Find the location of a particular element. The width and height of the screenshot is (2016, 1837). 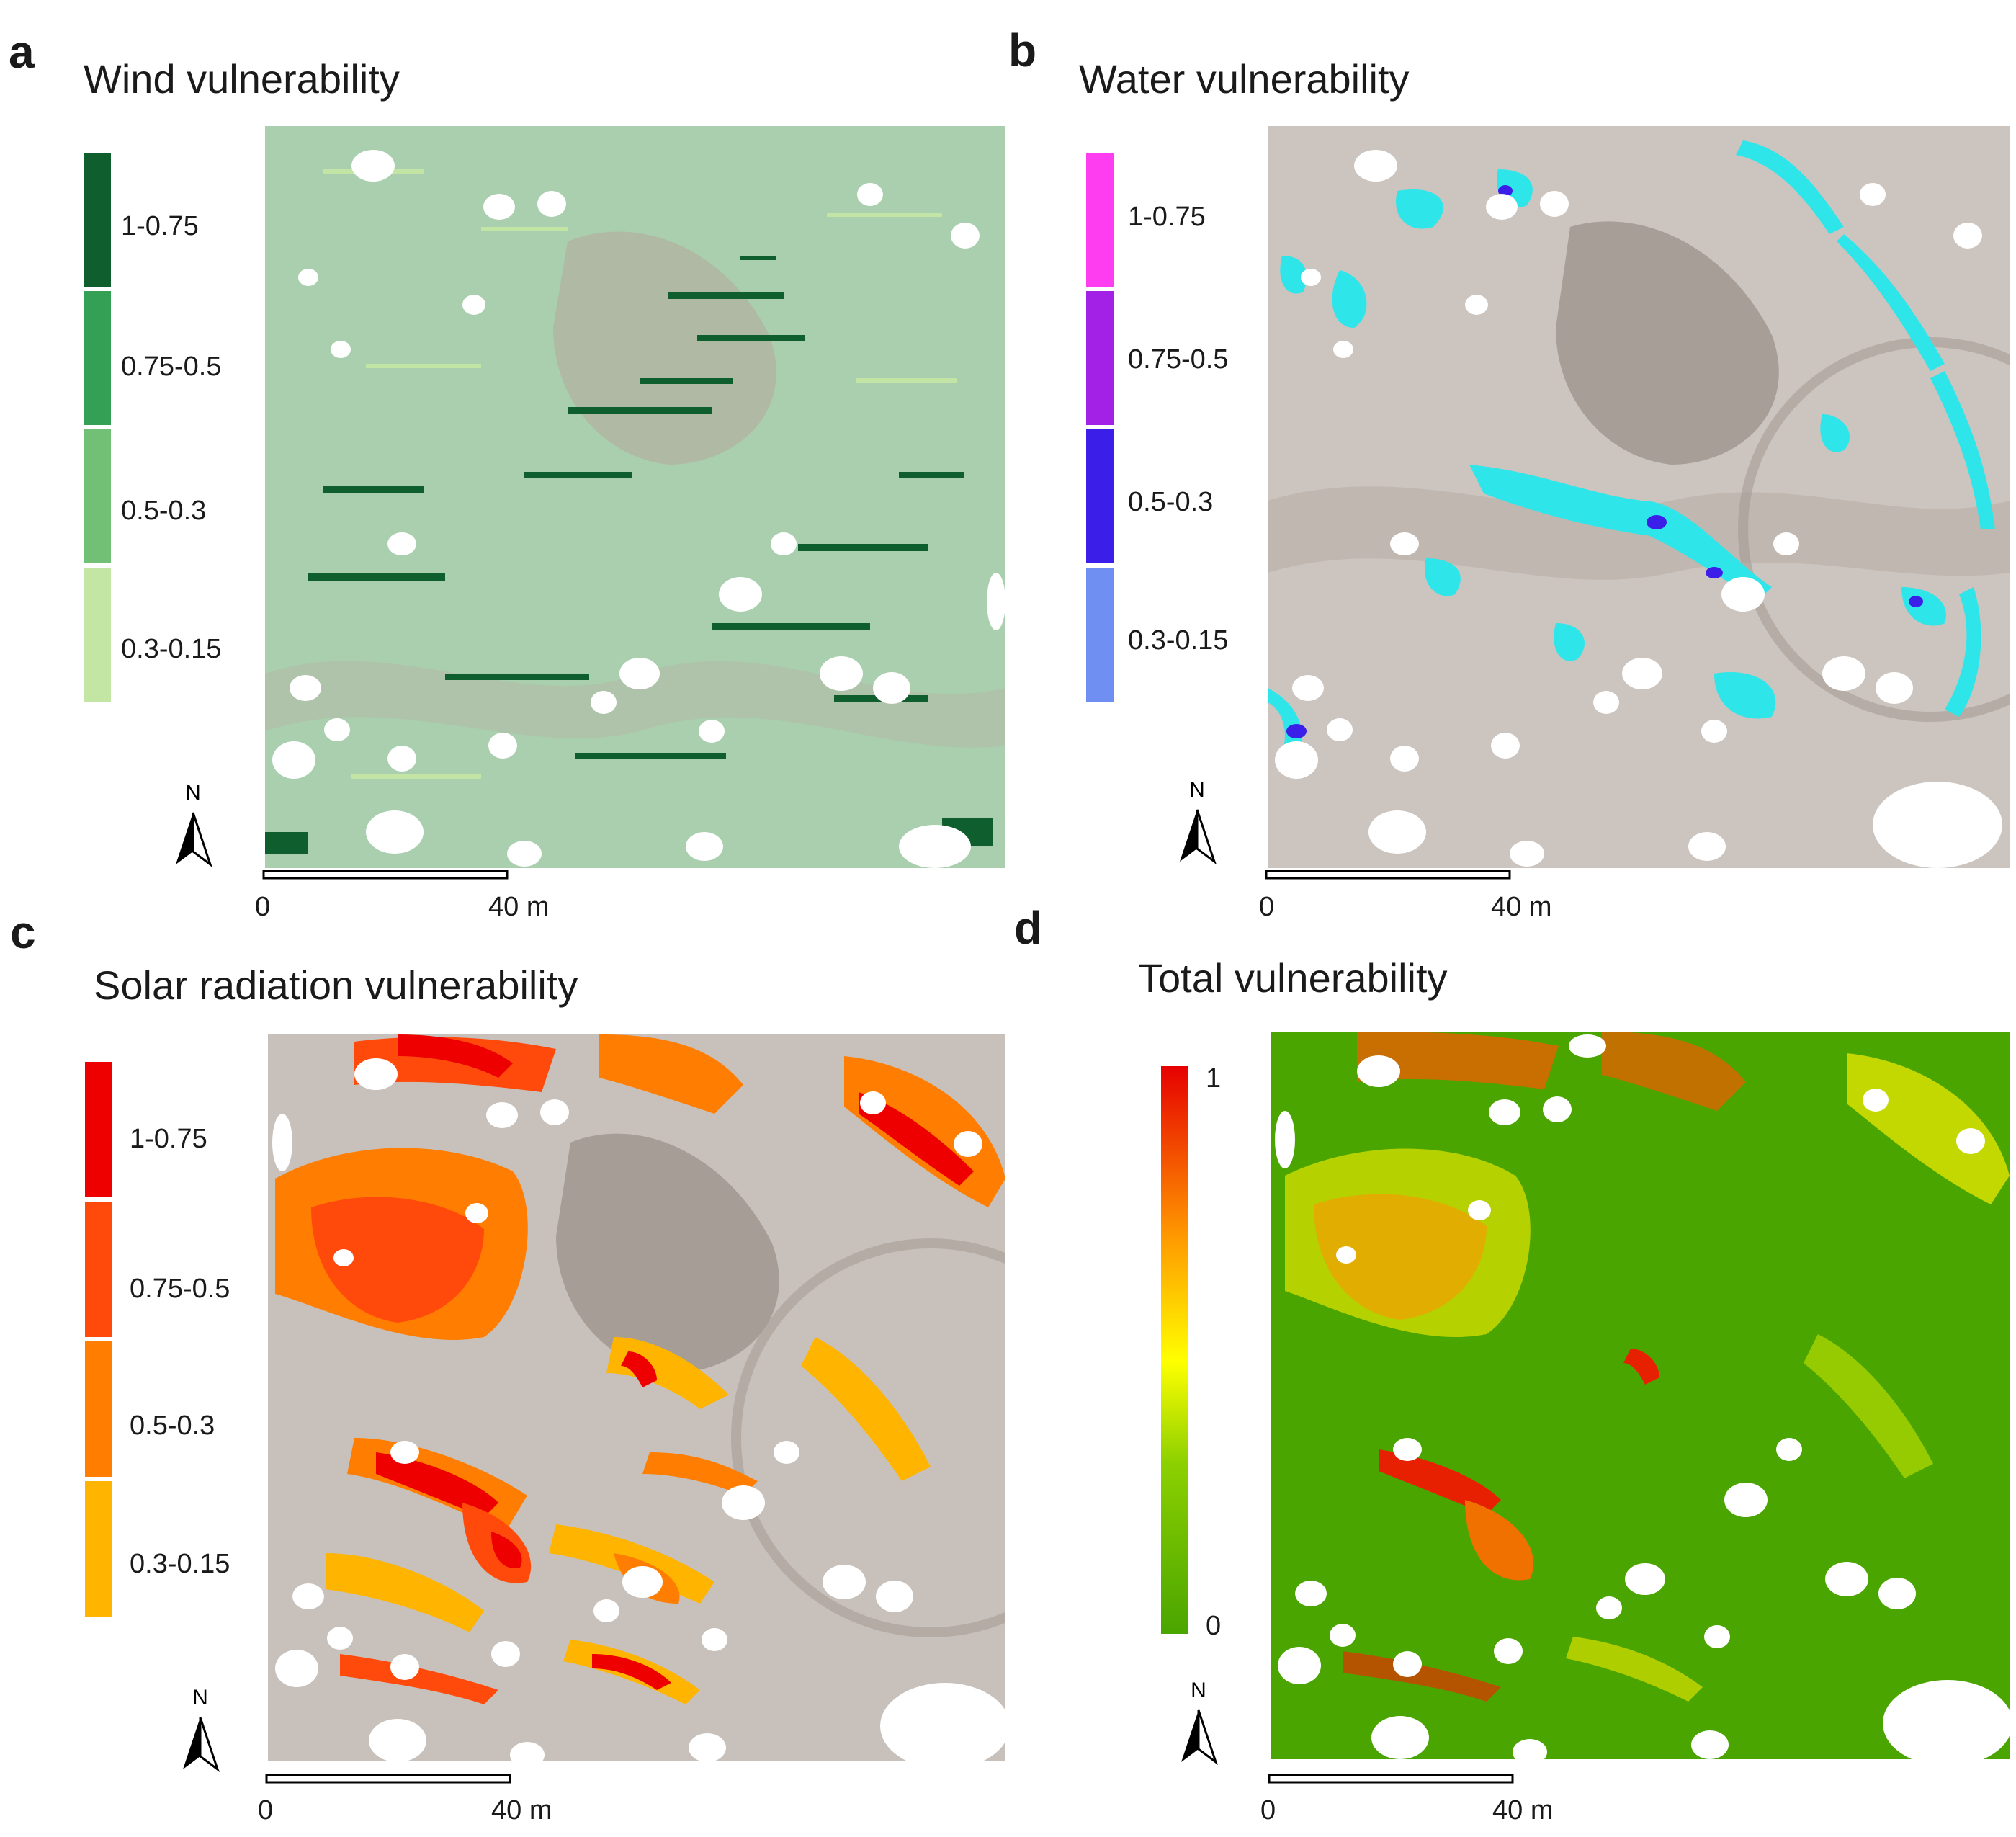

panel-title: Total vulnerability is located at coordinates (1293, 978).